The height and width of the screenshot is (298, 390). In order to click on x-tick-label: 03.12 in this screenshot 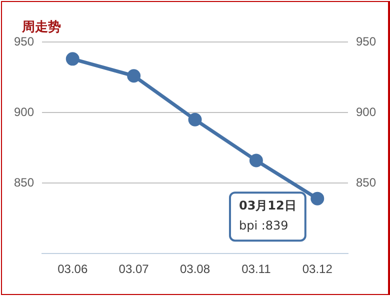, I will do `click(317, 269)`.